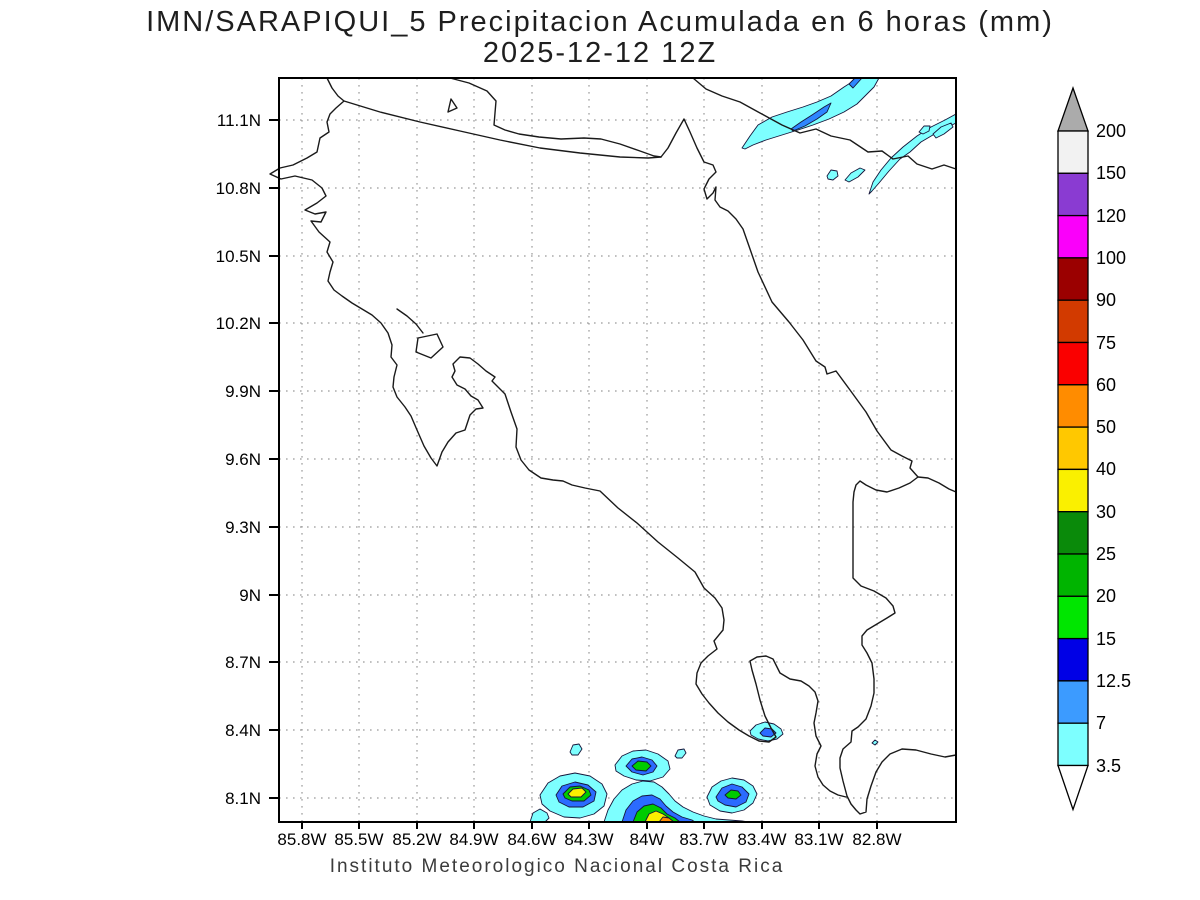 The height and width of the screenshot is (900, 1200). What do you see at coordinates (1106, 638) in the screenshot?
I see `colorbar-value-label: 15` at bounding box center [1106, 638].